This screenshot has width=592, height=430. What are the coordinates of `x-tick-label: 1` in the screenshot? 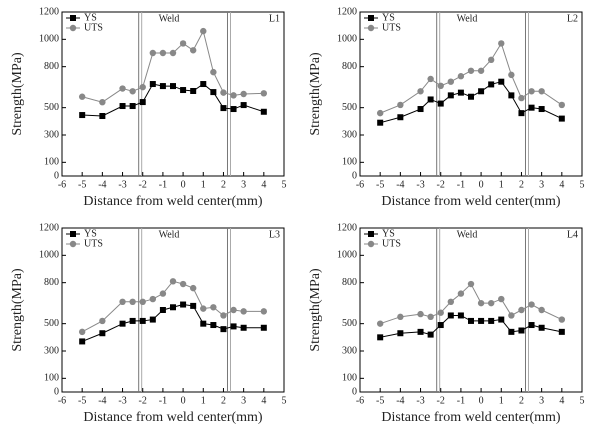 It's located at (203, 184).